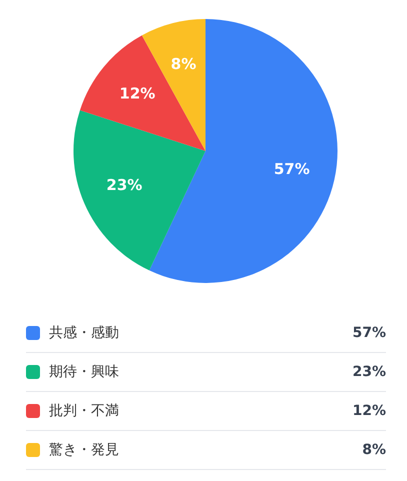 The height and width of the screenshot is (481, 407). What do you see at coordinates (84, 450) in the screenshot?
I see `legend-label: 驚き・発見` at bounding box center [84, 450].